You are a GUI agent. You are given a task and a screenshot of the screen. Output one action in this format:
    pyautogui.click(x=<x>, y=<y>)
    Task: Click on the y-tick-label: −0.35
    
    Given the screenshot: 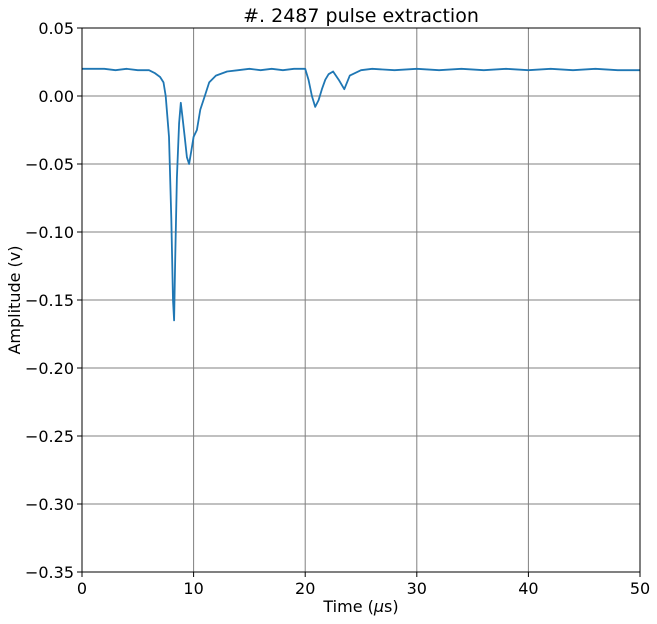 What is the action you would take?
    pyautogui.click(x=49, y=572)
    